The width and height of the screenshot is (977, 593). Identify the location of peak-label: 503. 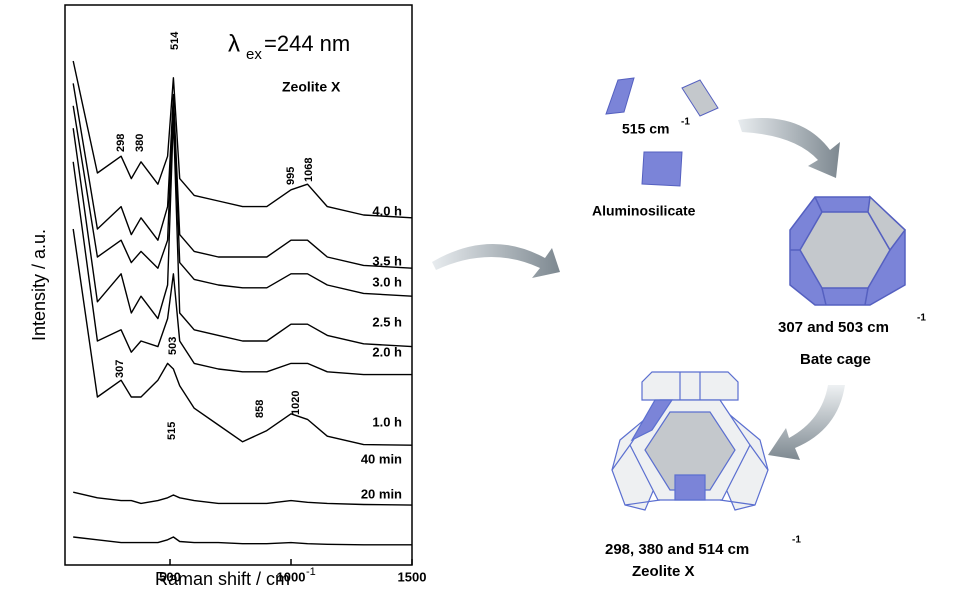
(173, 346).